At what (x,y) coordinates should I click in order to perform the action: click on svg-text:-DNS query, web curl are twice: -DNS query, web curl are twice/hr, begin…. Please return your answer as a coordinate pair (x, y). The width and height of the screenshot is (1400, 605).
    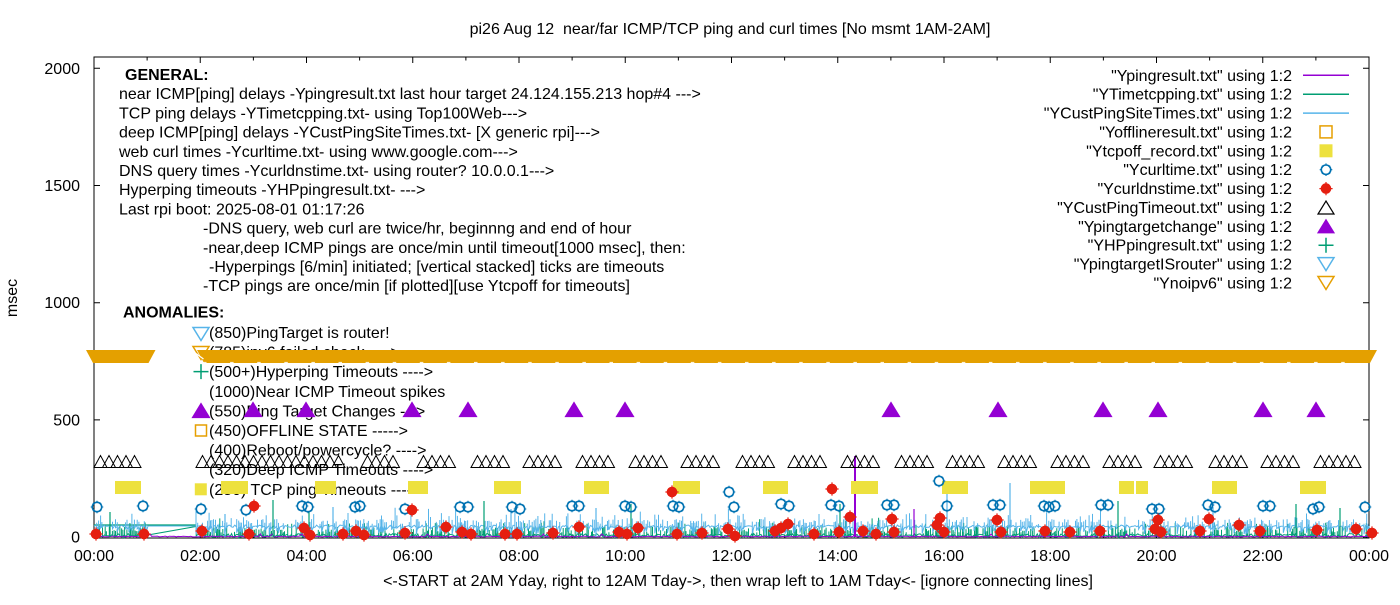
    Looking at the image, I should click on (417, 229).